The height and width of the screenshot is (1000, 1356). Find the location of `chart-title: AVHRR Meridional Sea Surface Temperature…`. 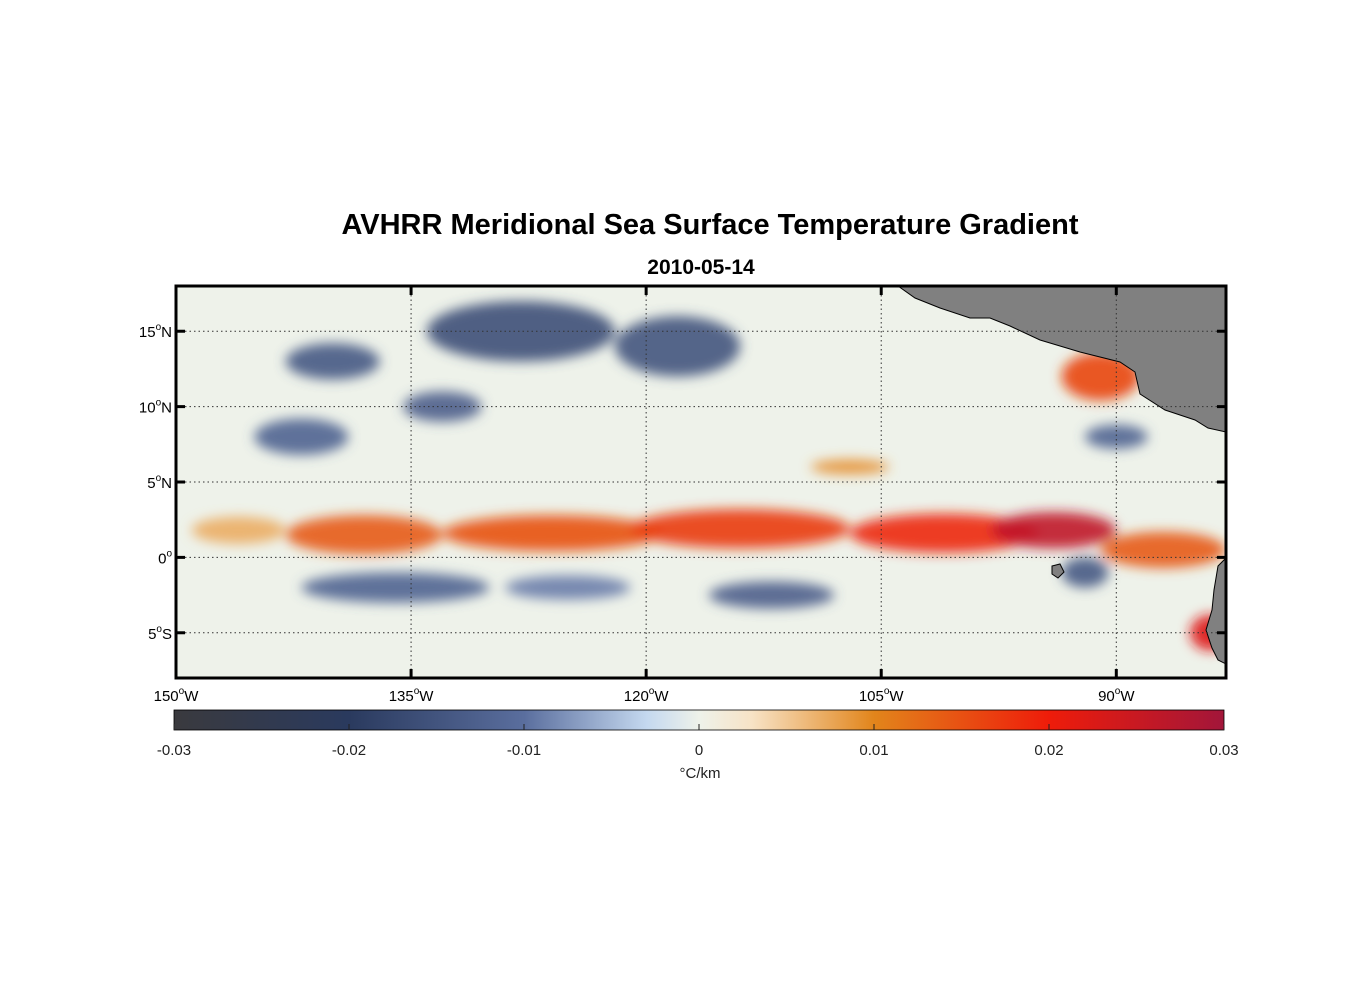

chart-title: AVHRR Meridional Sea Surface Temperature… is located at coordinates (709, 225).